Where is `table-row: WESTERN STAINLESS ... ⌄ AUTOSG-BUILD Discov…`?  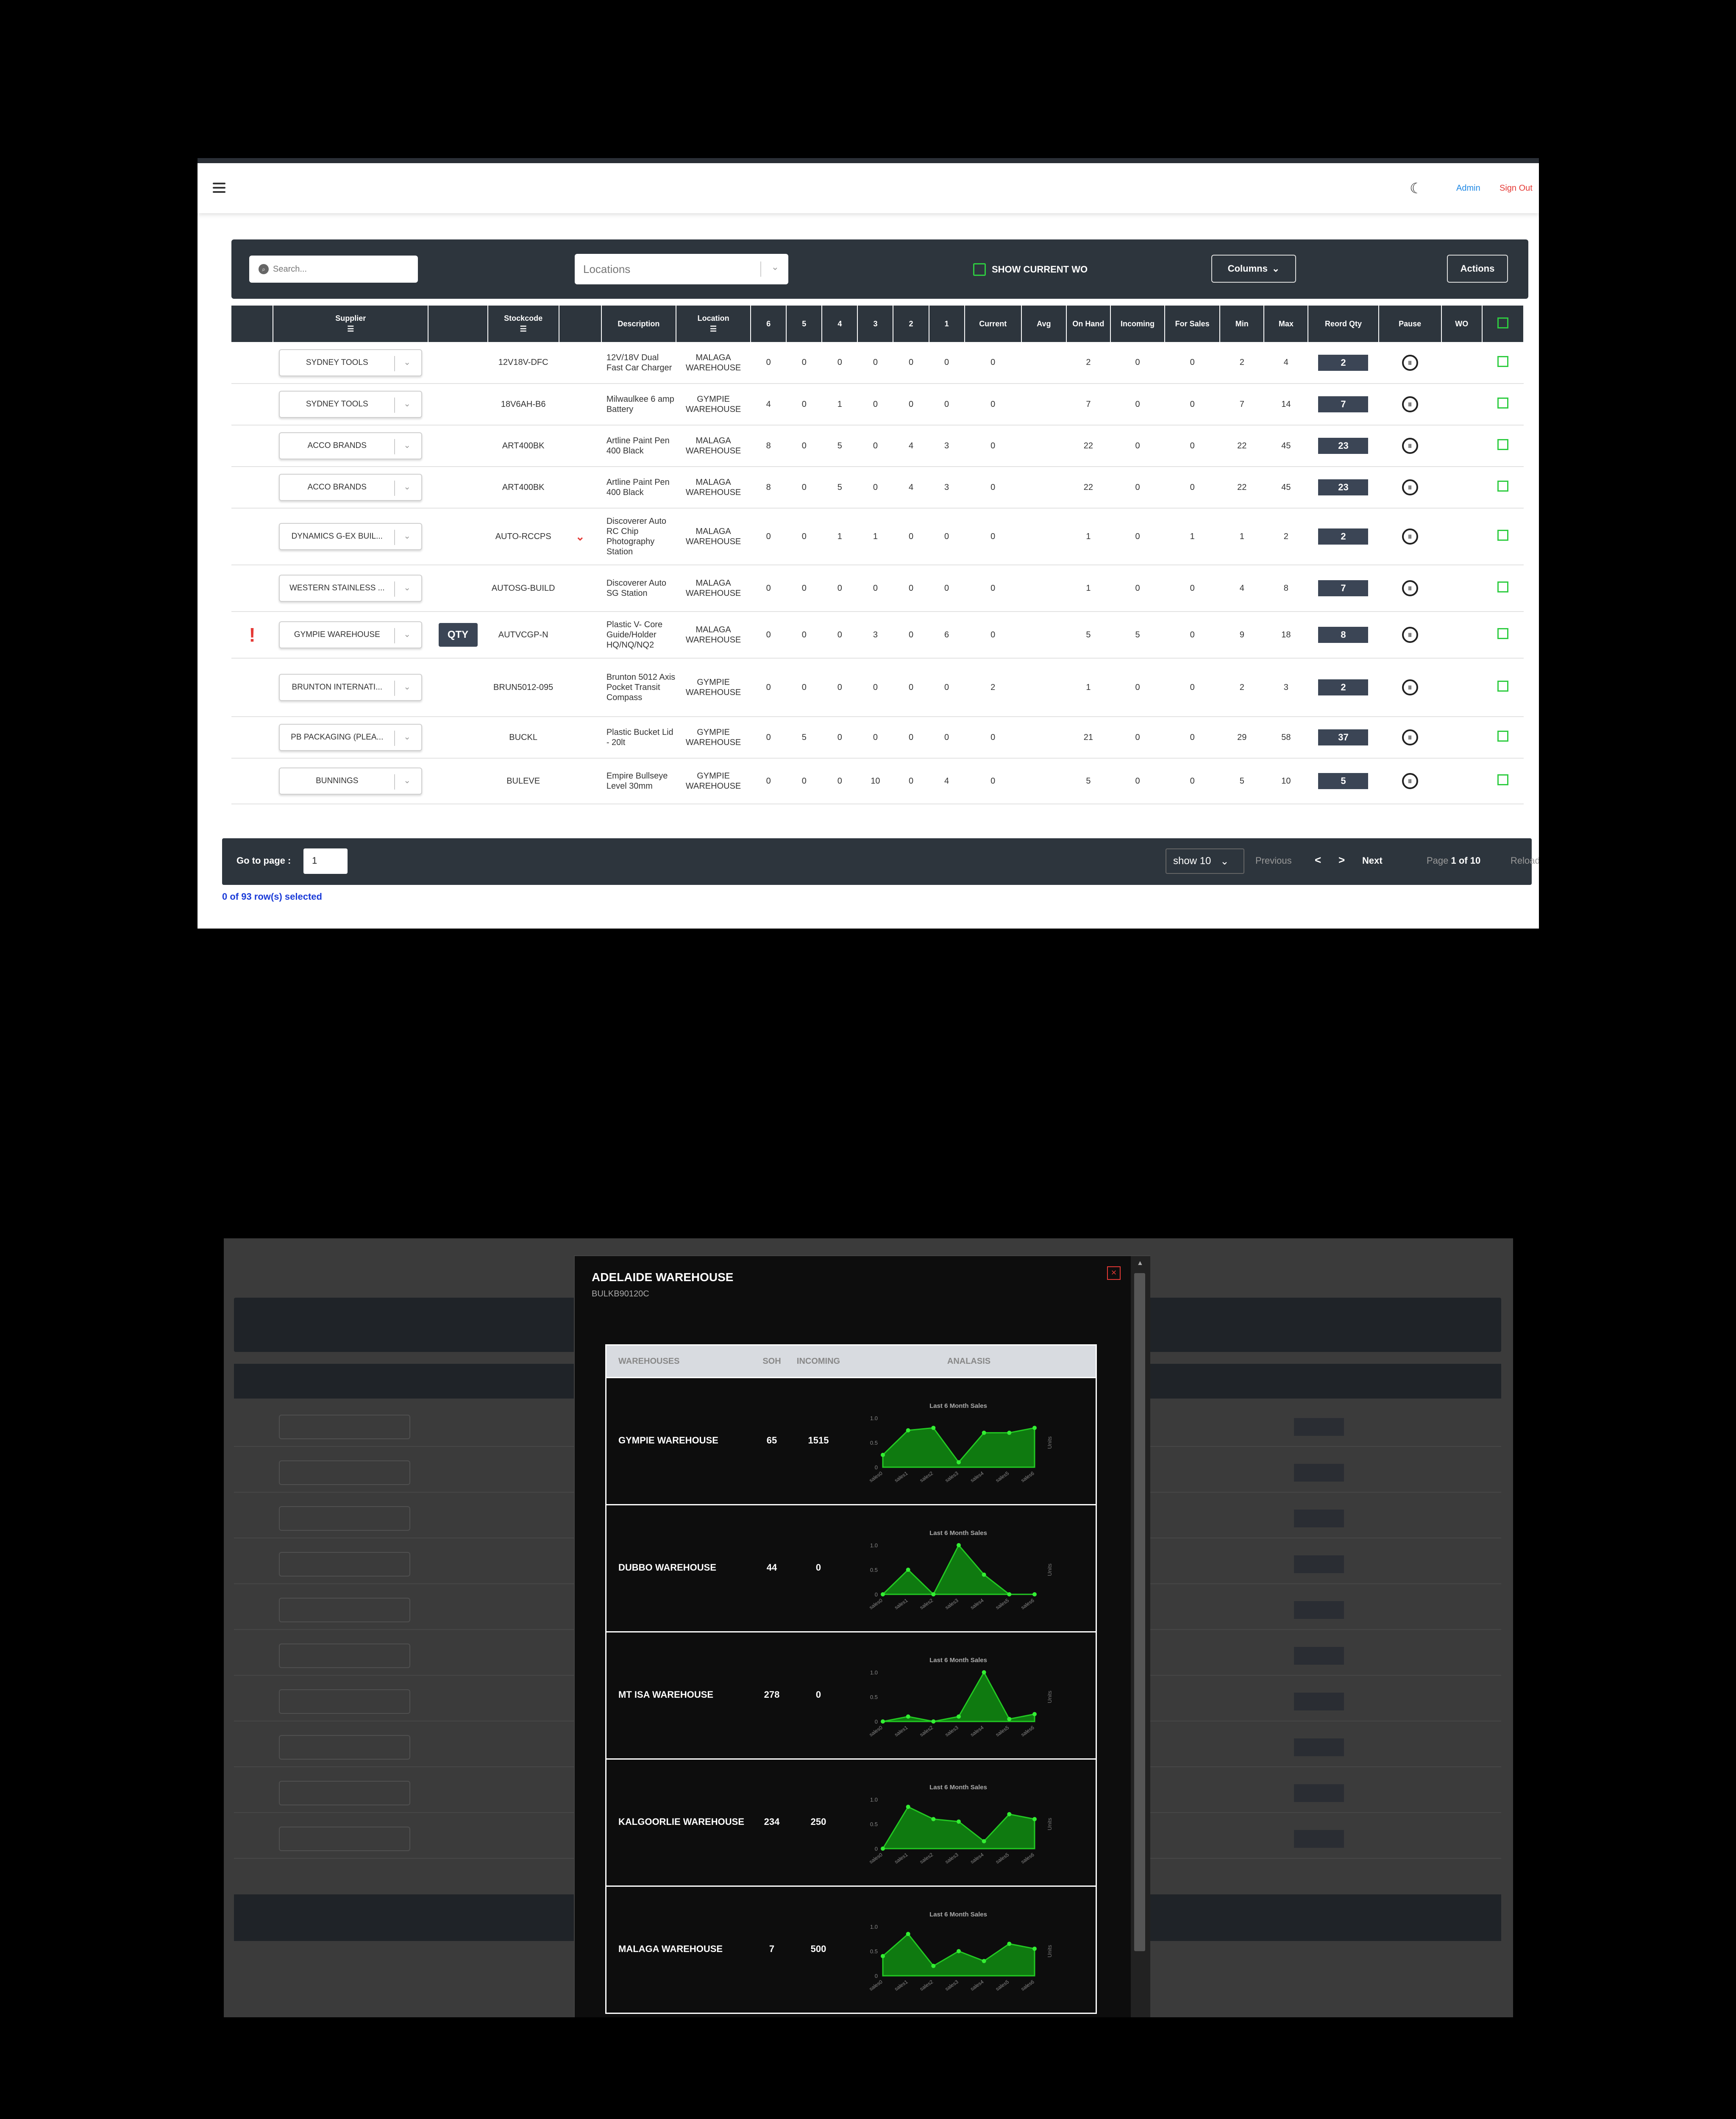 table-row: WESTERN STAINLESS ... ⌄ AUTOSG-BUILD Discov… is located at coordinates (877, 589).